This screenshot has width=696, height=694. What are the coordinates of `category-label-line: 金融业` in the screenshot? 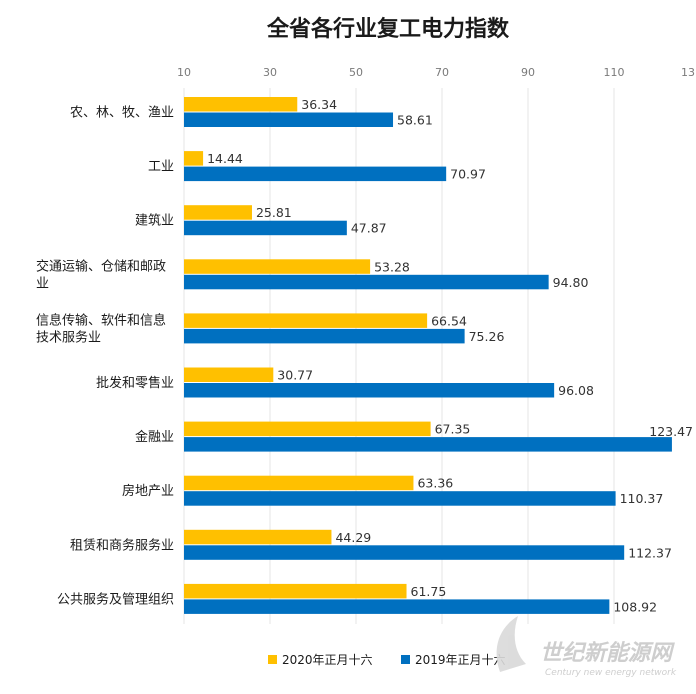 It's located at (154, 437).